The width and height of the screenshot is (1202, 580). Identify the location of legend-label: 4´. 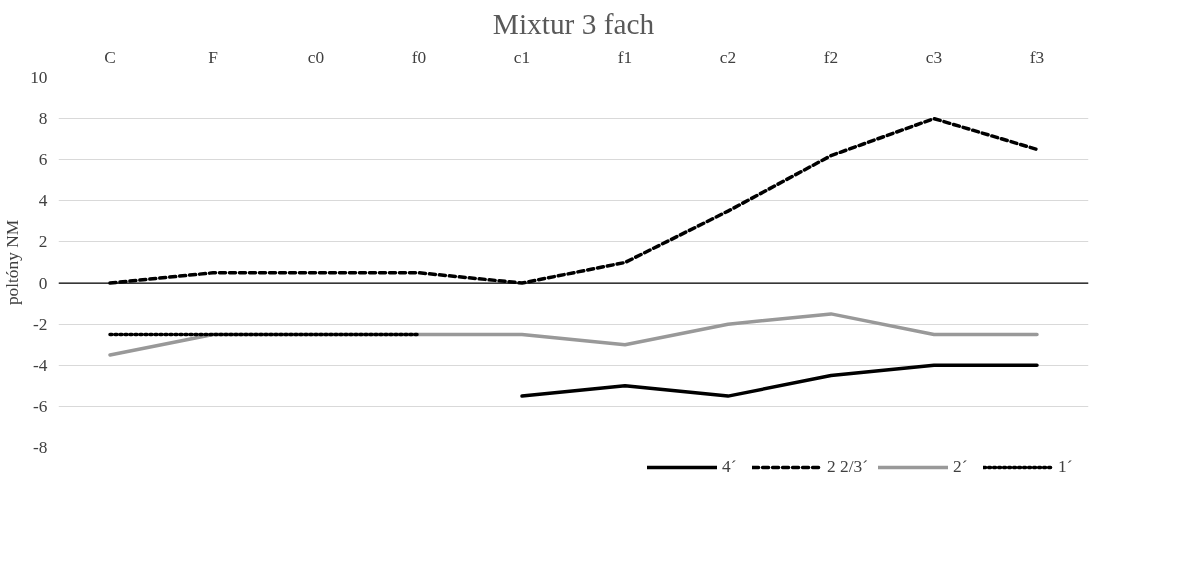
(730, 467).